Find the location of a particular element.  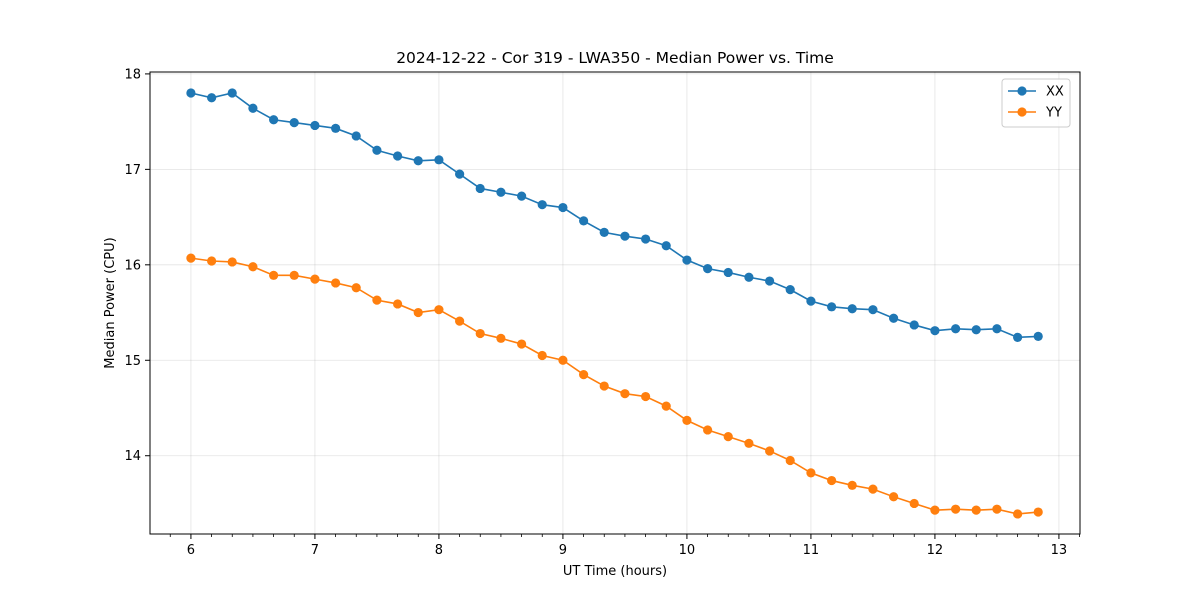

legend-label: YY is located at coordinates (1053, 113).